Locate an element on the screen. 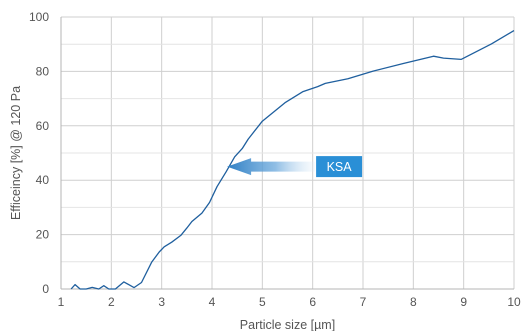 Image resolution: width=522 pixels, height=331 pixels. y-tick-label: 80 is located at coordinates (43, 71).